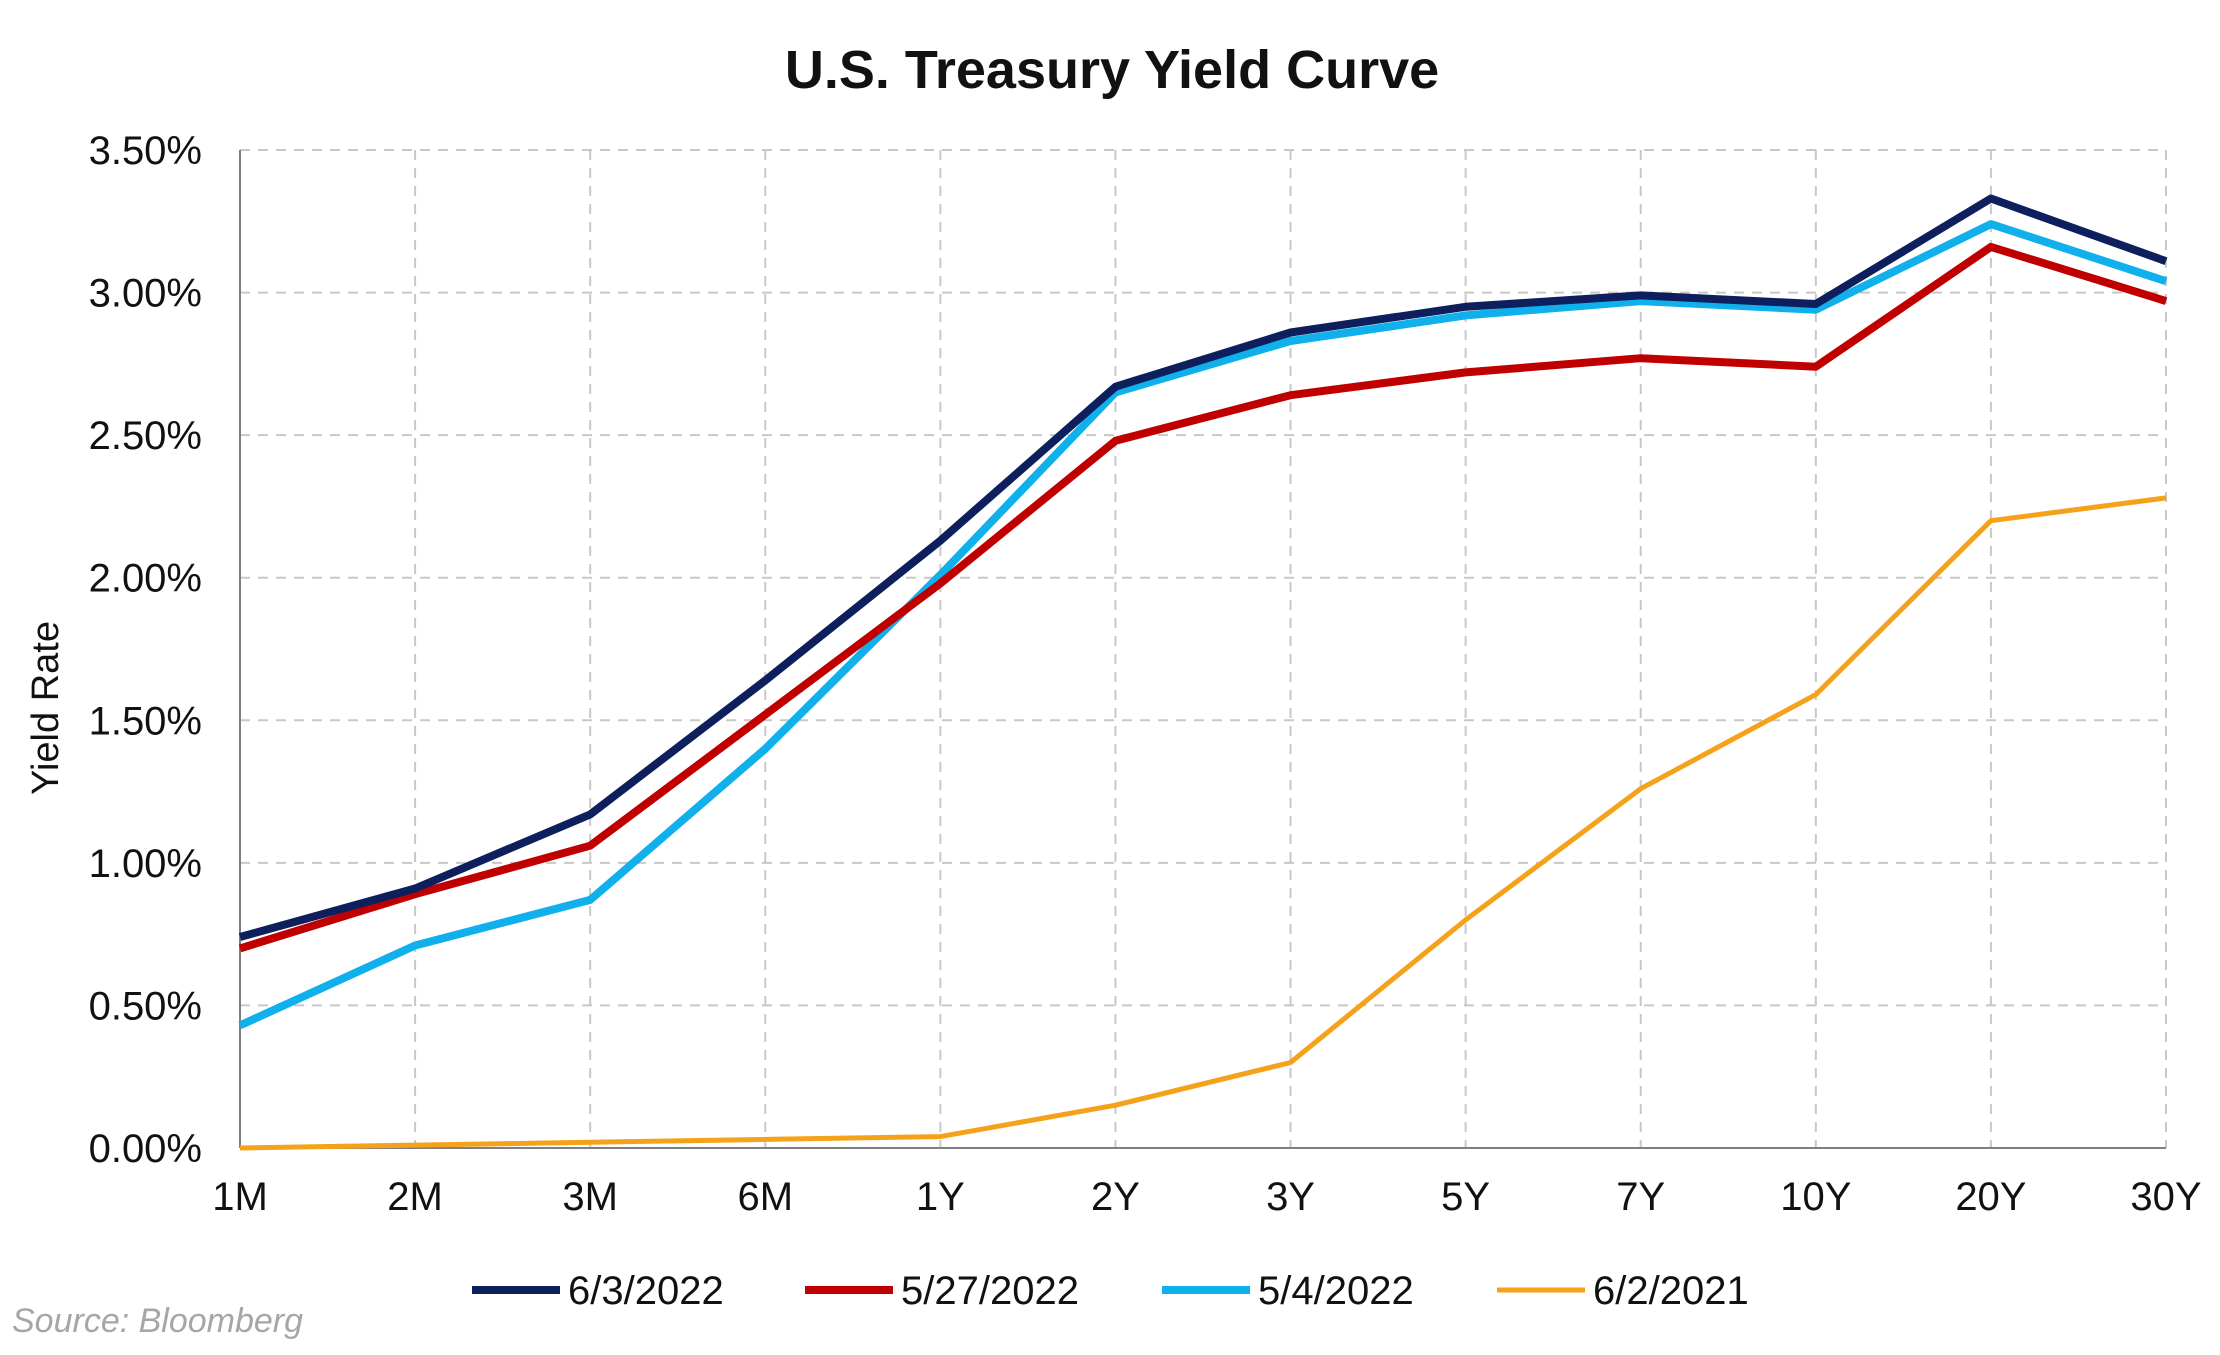 The image size is (2220, 1355). What do you see at coordinates (1815, 1197) in the screenshot?
I see `x-tick-label: 10Y` at bounding box center [1815, 1197].